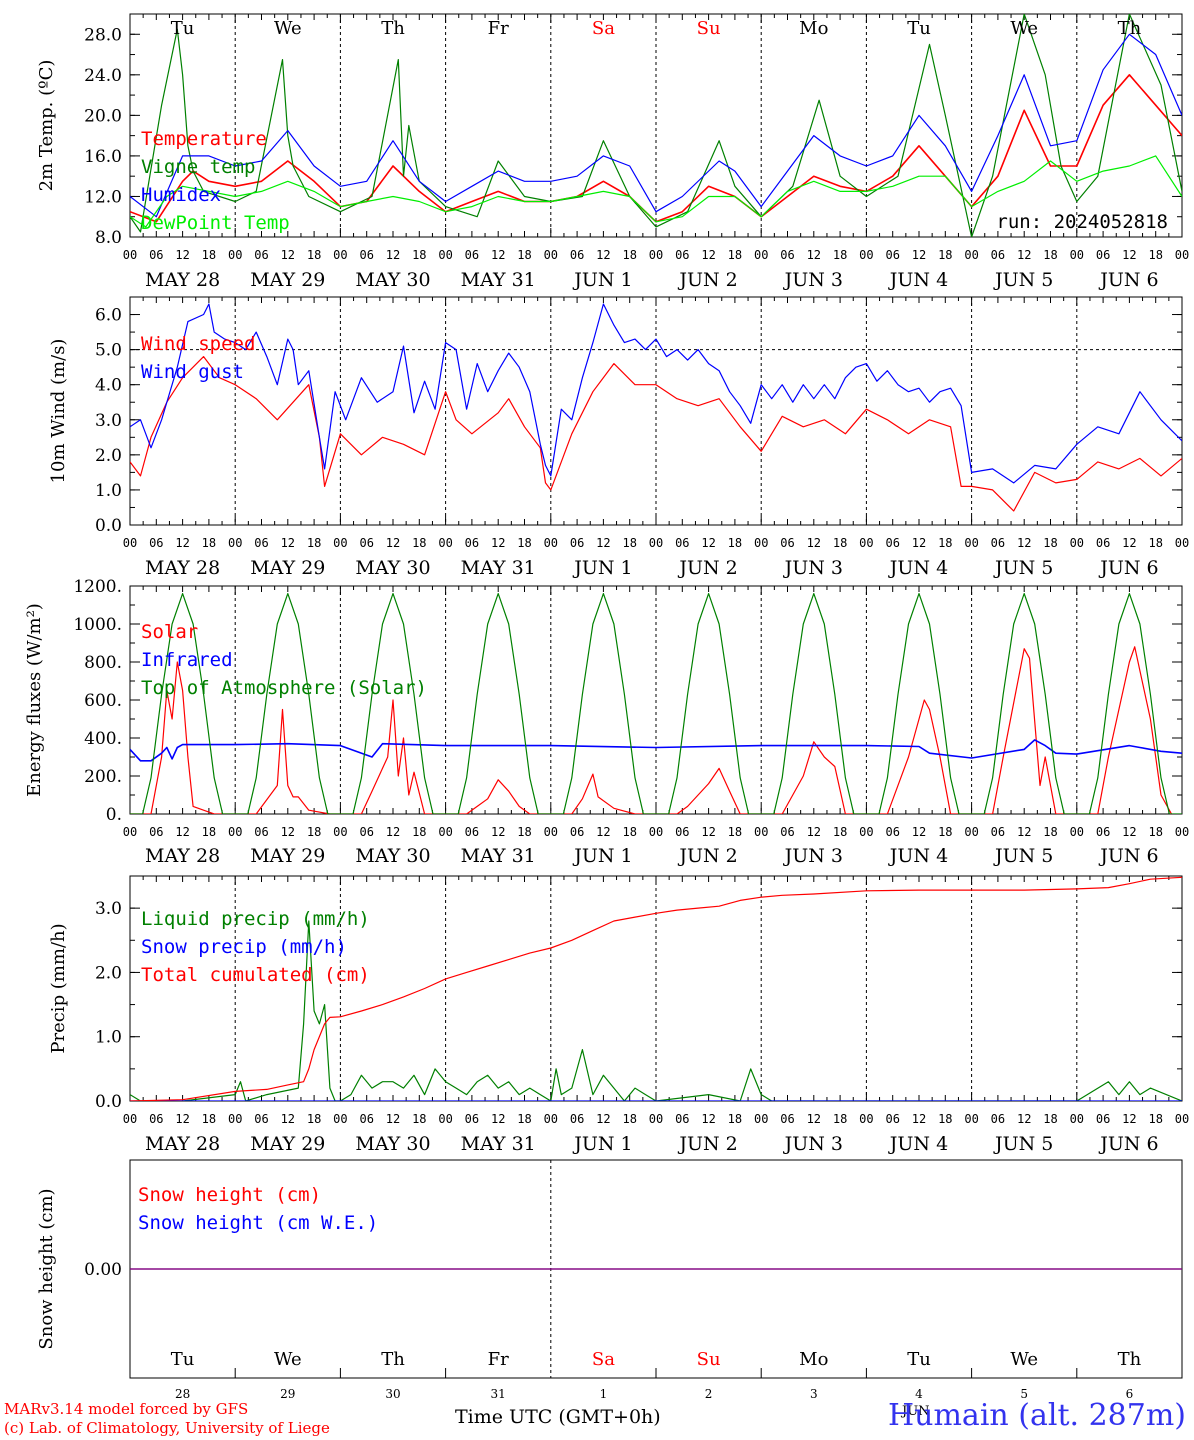 The width and height of the screenshot is (1194, 1440). What do you see at coordinates (604, 1394) in the screenshot?
I see `day-number-label: 1` at bounding box center [604, 1394].